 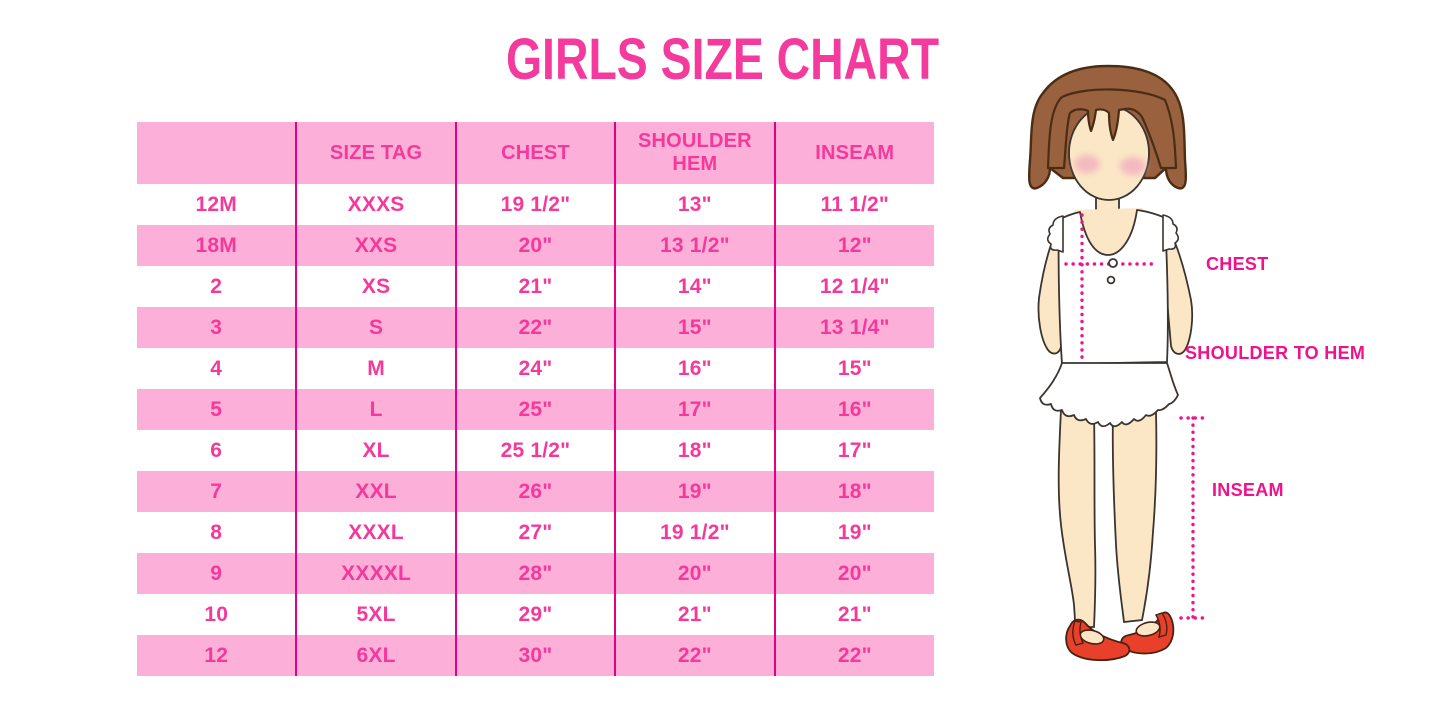 What do you see at coordinates (1113, 263) in the screenshot?
I see `button-top` at bounding box center [1113, 263].